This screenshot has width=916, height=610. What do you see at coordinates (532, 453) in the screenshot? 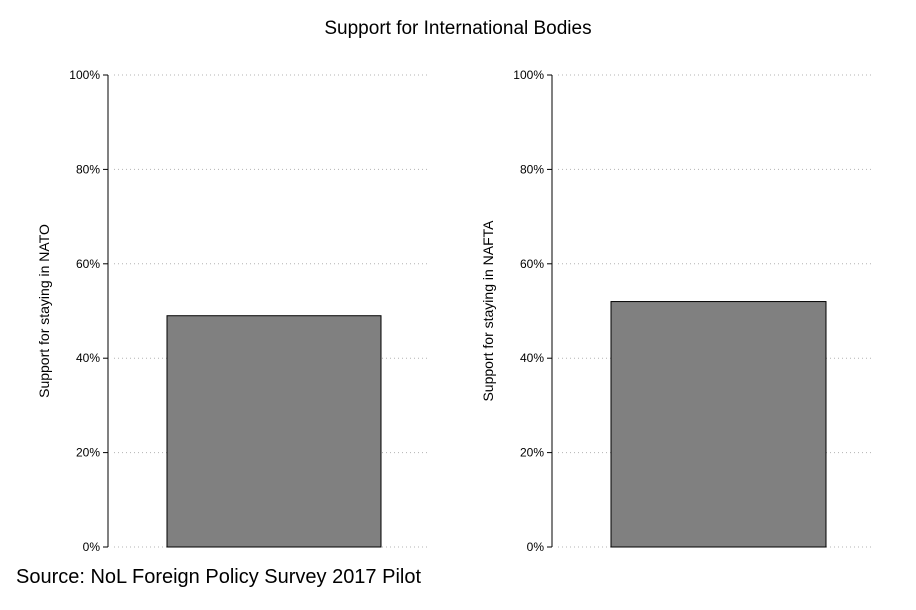
I see `y-tick-label-nafta-1: 20%` at bounding box center [532, 453].